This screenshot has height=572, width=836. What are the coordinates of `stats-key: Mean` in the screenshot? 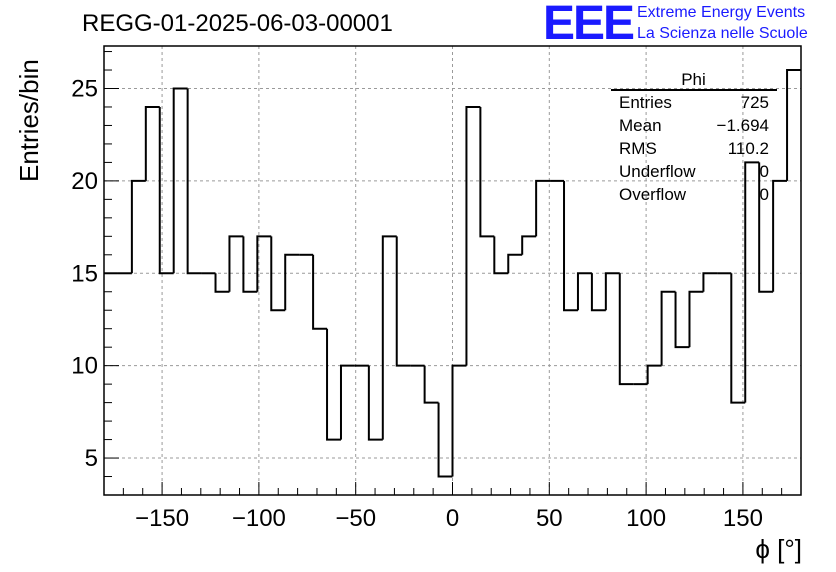 It's located at (640, 125).